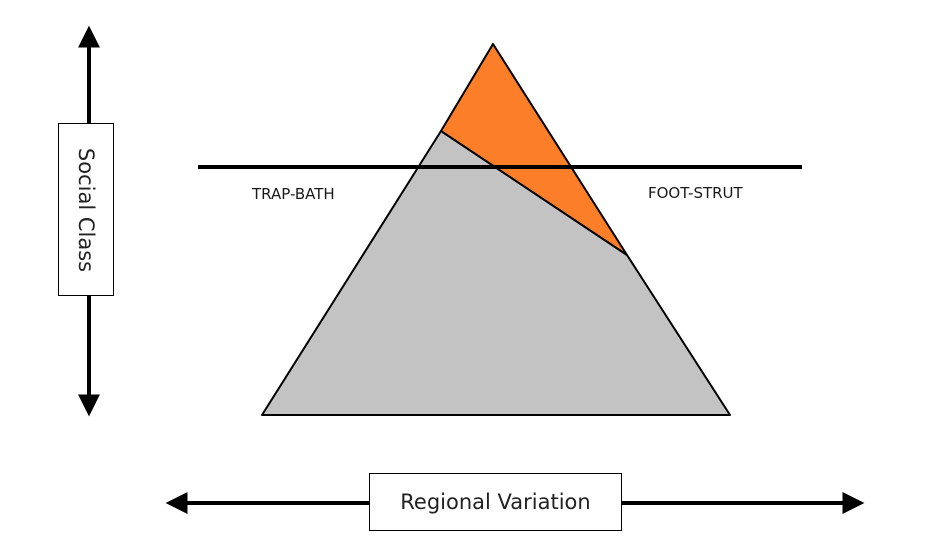 The width and height of the screenshot is (942, 555). I want to click on foot-strut-label: FOOT-STRUT, so click(695, 193).